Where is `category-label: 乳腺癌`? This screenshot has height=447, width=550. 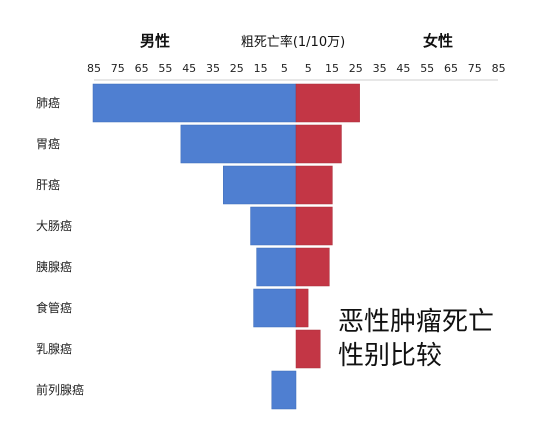
category-label: 乳腺癌 is located at coordinates (54, 348).